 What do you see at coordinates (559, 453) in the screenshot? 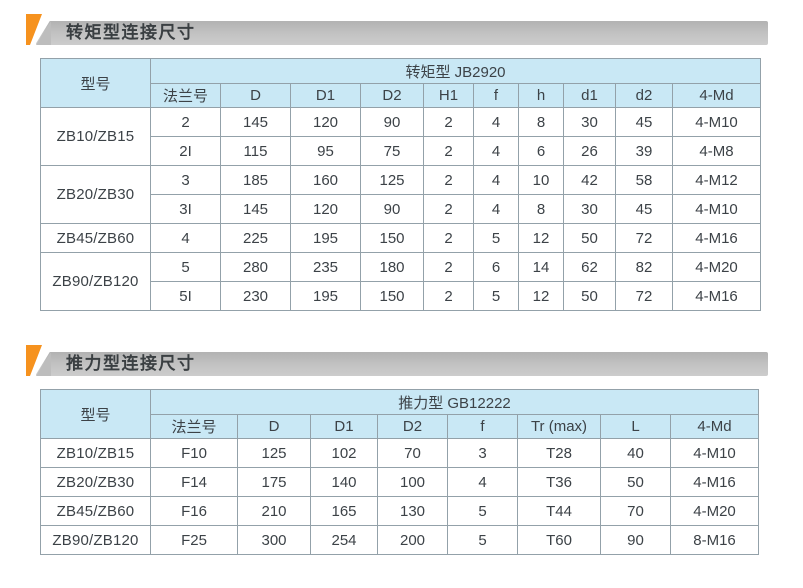
I see `value-cell: T28` at bounding box center [559, 453].